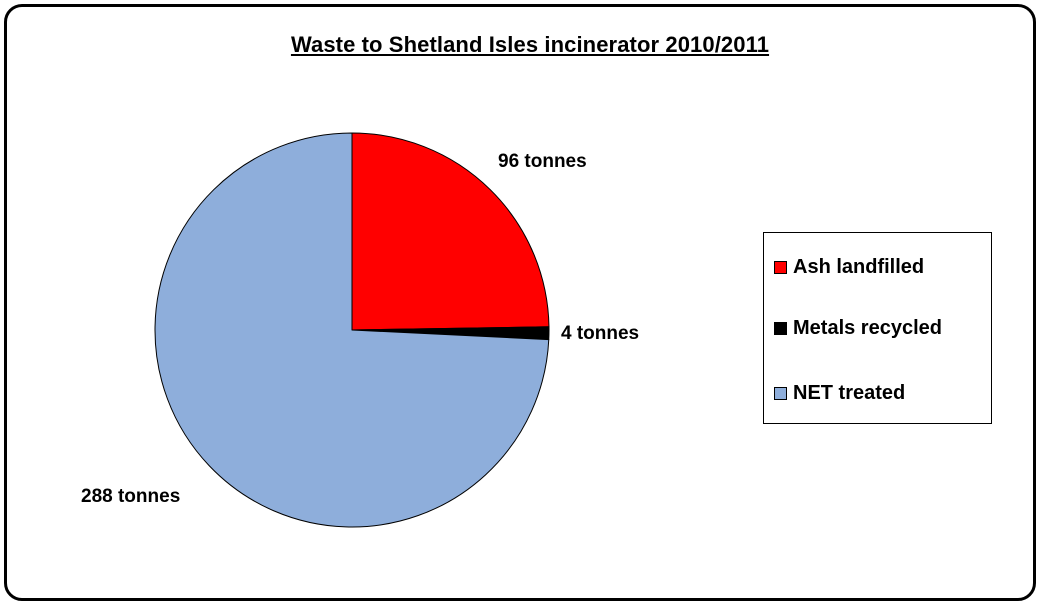 The image size is (1043, 608). I want to click on legend-item-net-treated: NET treated, so click(839, 393).